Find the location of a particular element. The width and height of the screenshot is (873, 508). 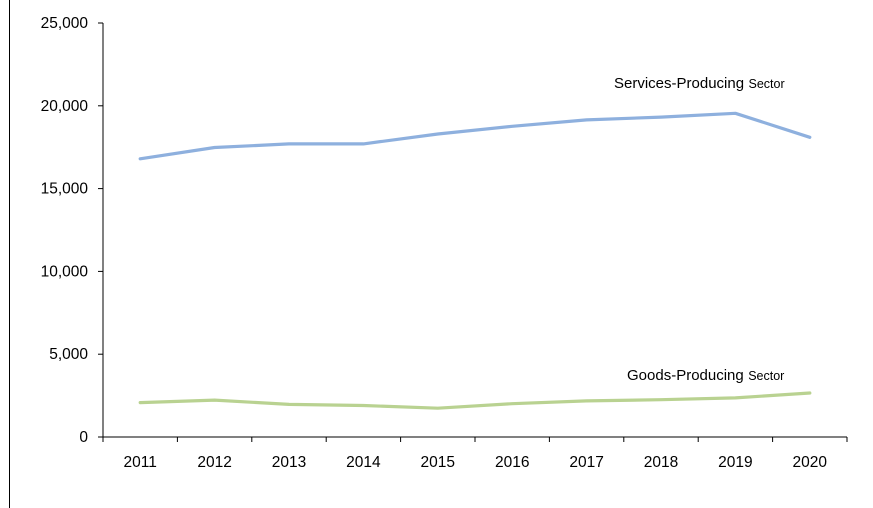

y-tick-label: 15,000 is located at coordinates (65, 189).